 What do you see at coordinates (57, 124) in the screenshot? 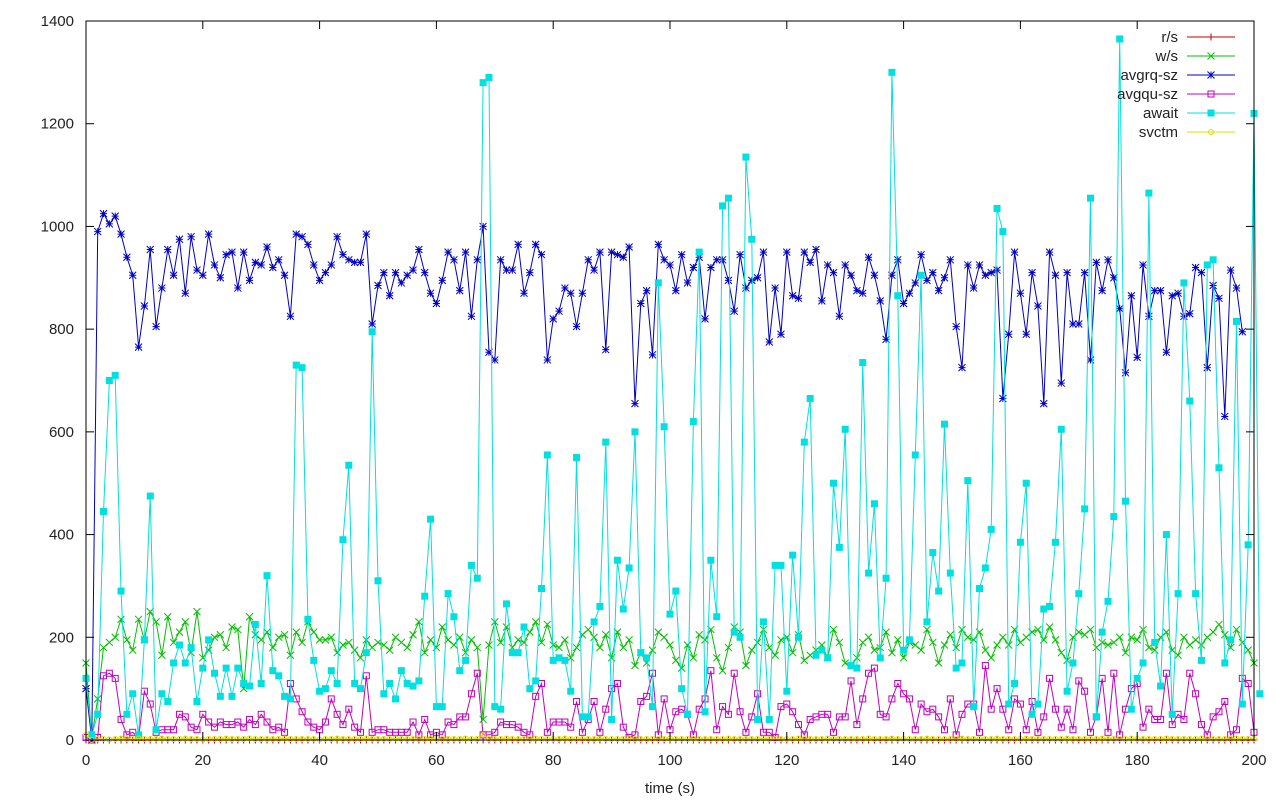
I see `y-tick-label: 1200` at bounding box center [57, 124].